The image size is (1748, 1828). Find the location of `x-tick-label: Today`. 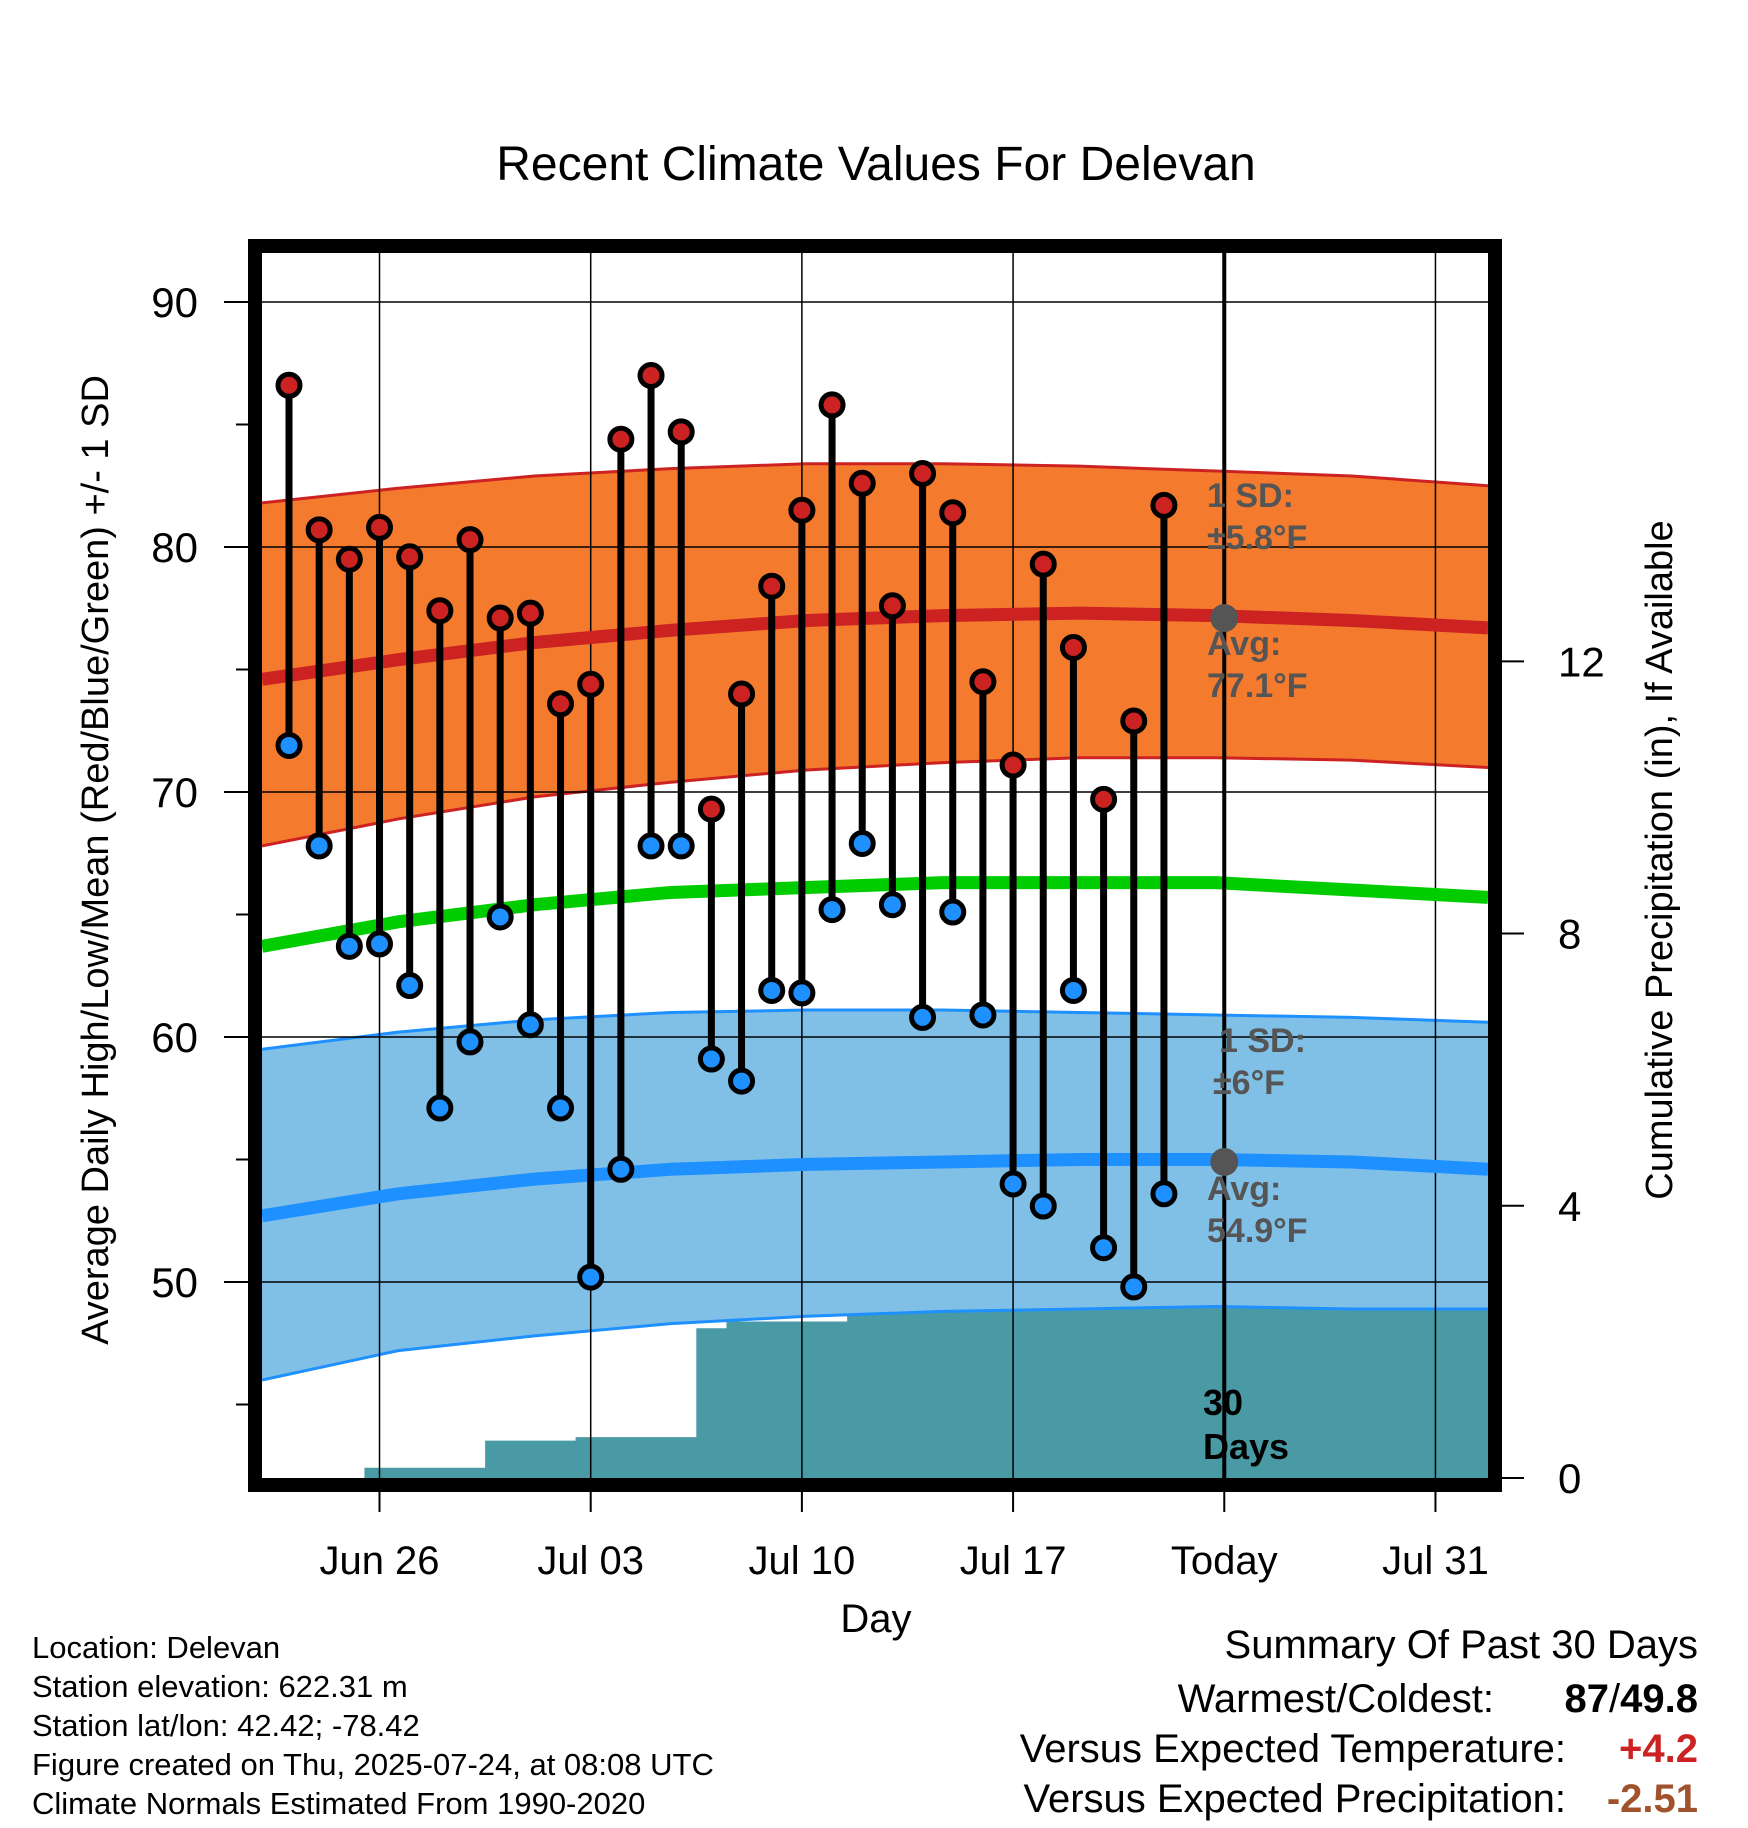

x-tick-label: Today is located at coordinates (1224, 1561).